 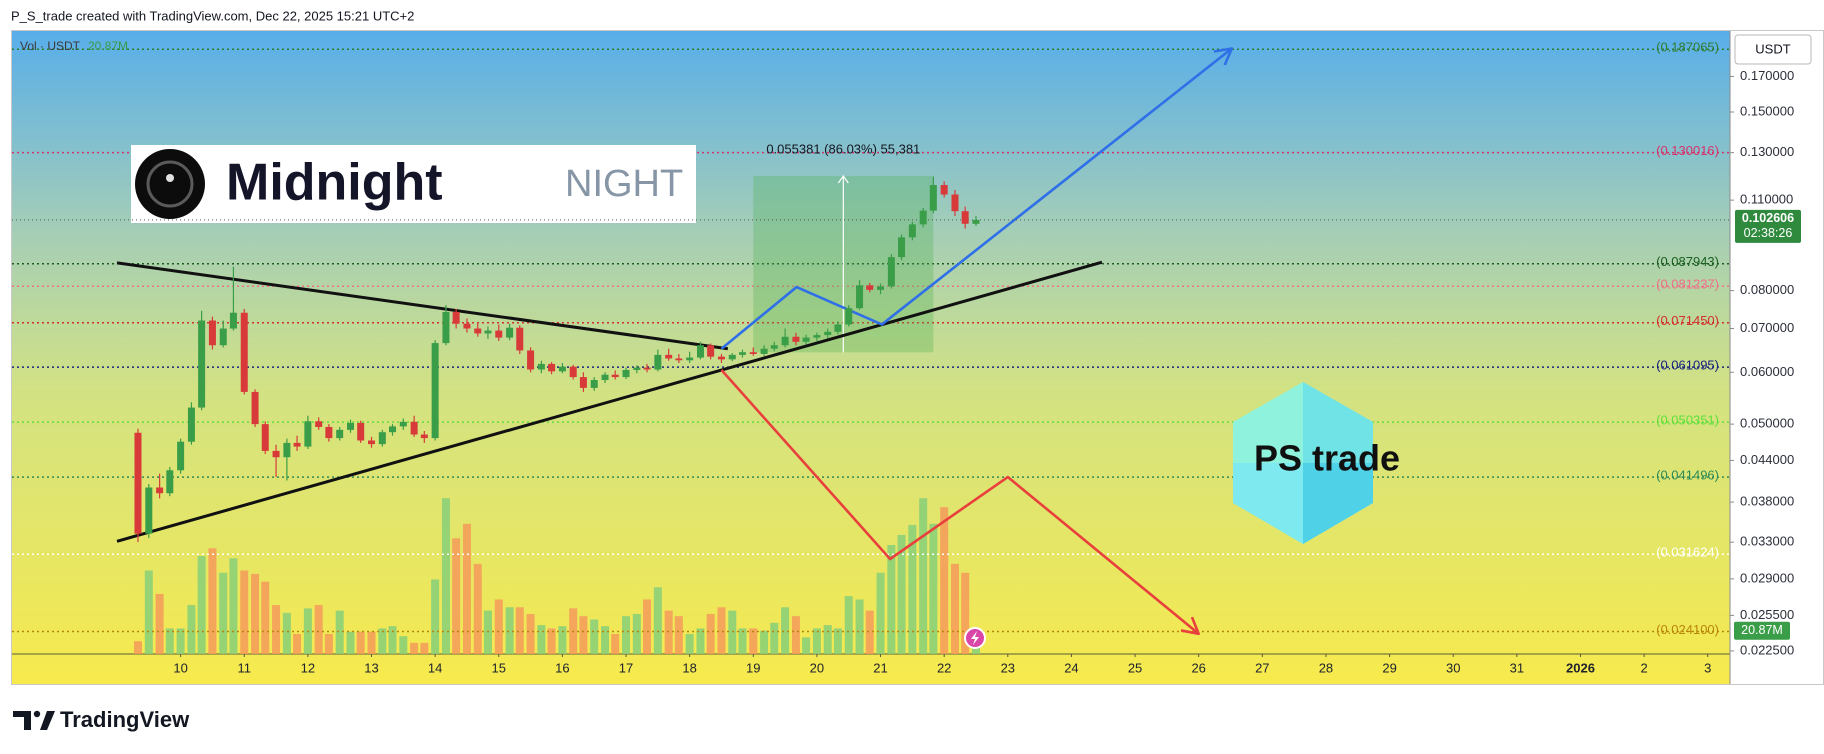 I want to click on level-label: (0.071450), so click(x=1687, y=320).